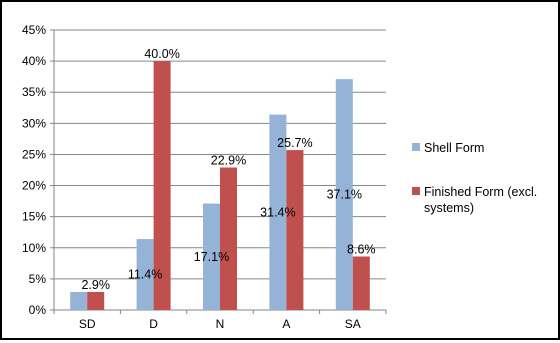 The image size is (560, 343). What do you see at coordinates (416, 191) in the screenshot?
I see `legend-swatch-finished-form` at bounding box center [416, 191].